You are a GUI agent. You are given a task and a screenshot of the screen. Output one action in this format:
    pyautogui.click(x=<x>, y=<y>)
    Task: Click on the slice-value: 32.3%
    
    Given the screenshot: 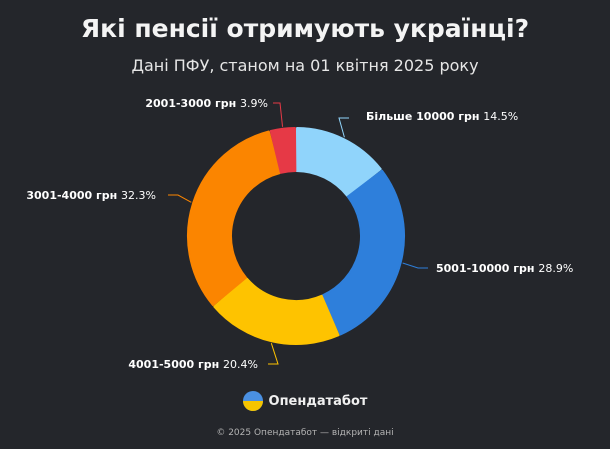 What is the action you would take?
    pyautogui.click(x=138, y=195)
    